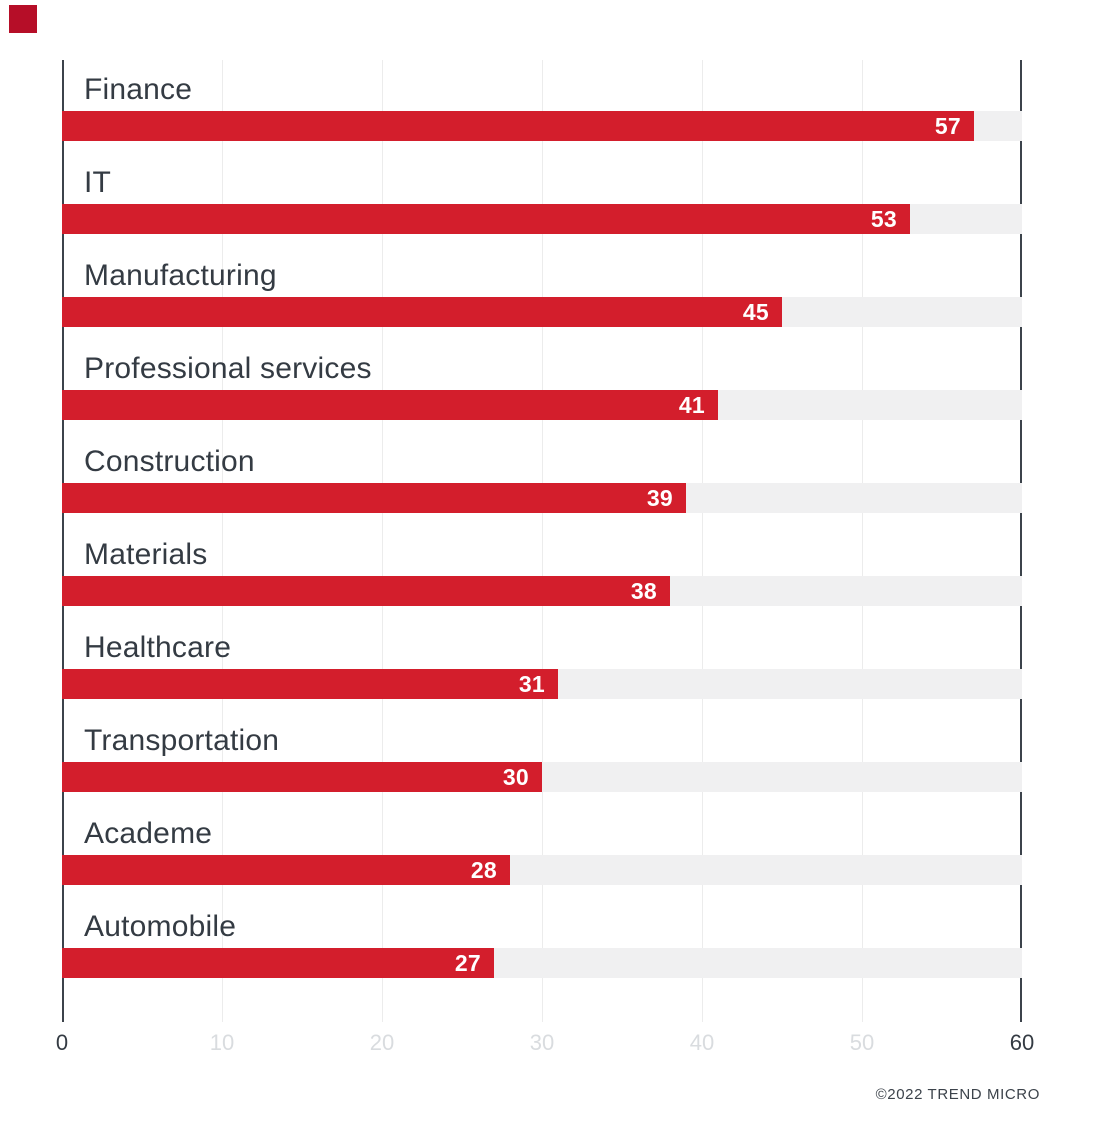 This screenshot has height=1139, width=1100. I want to click on x-tick-label: 30, so click(542, 1042).